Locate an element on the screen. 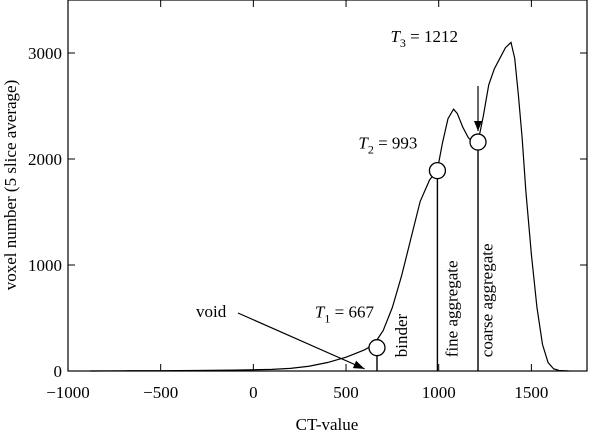 This screenshot has height=435, width=600. annotations: void binder fine aggregate coarse aggregate is located at coordinates (346, 306).